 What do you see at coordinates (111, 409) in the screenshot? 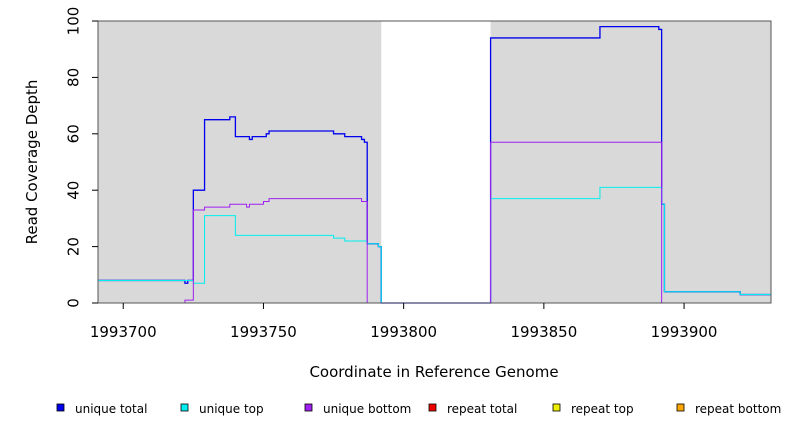
I see `legend-label: unique total` at bounding box center [111, 409].